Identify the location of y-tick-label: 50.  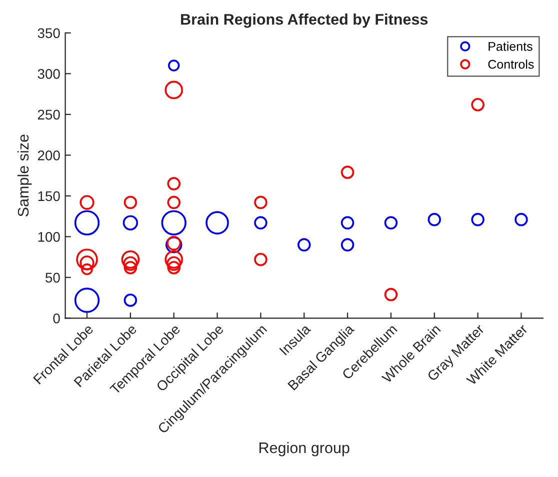
(53, 277).